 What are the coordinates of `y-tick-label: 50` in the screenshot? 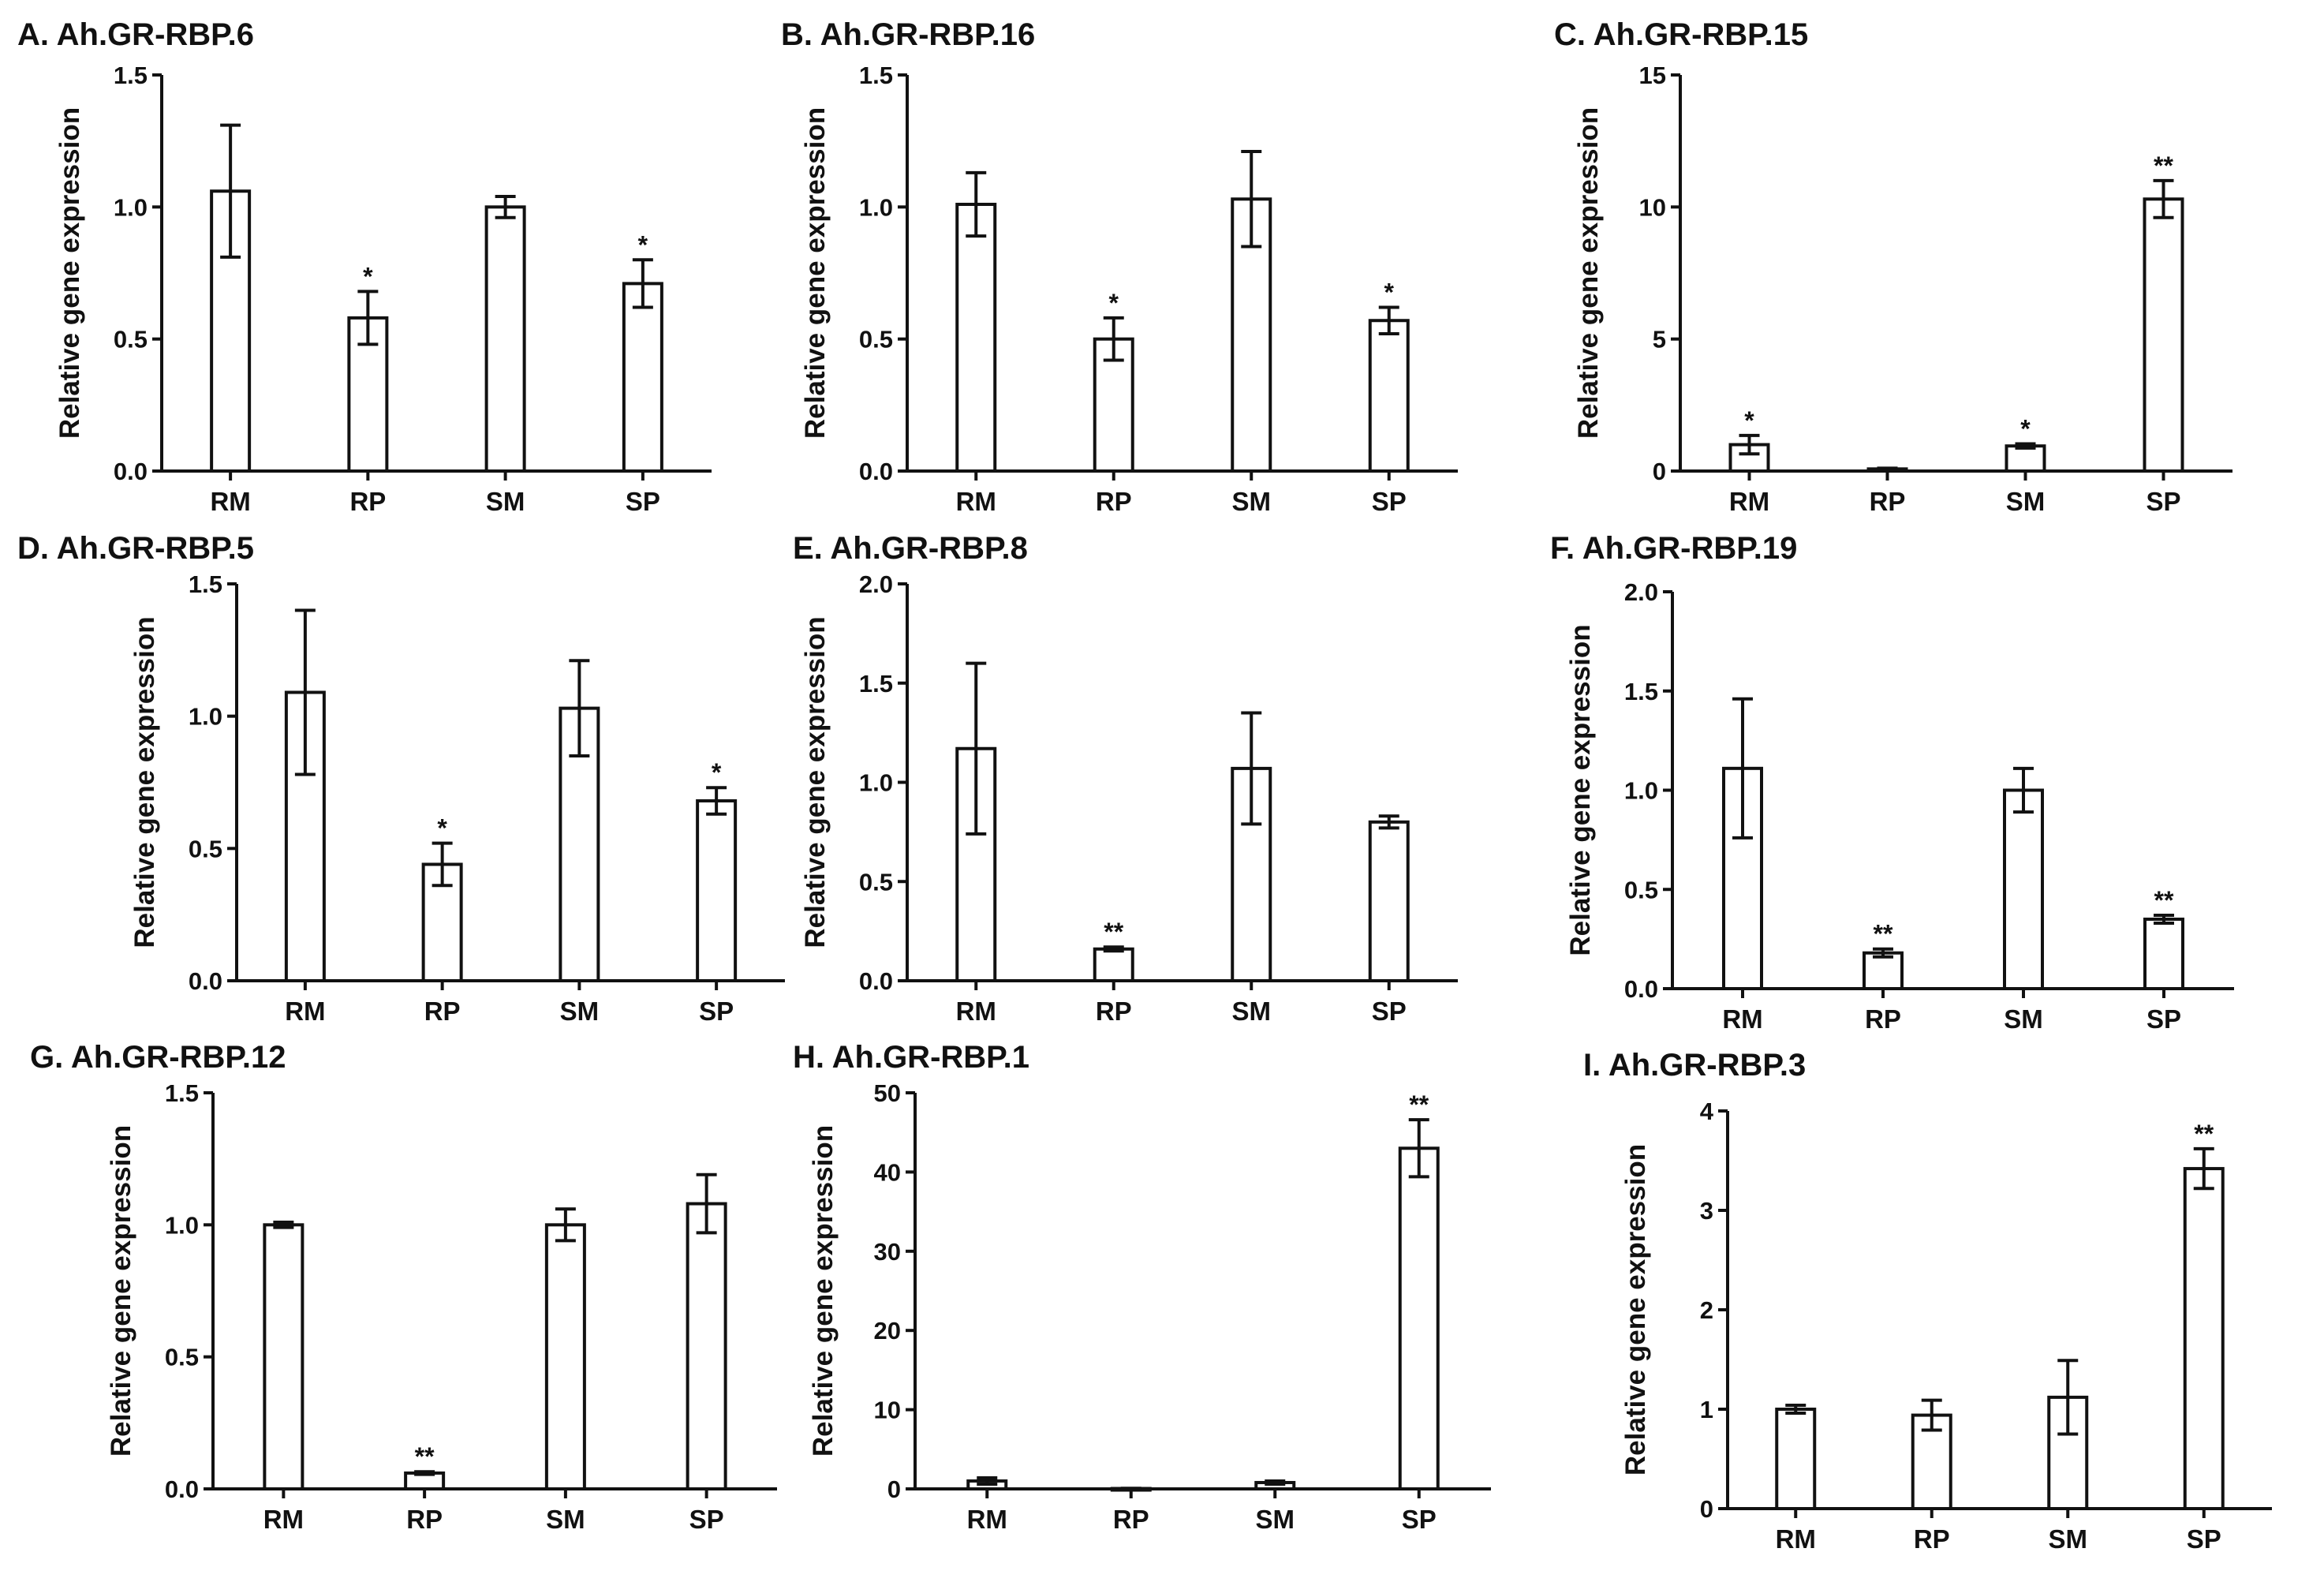 It's located at (888, 1093).